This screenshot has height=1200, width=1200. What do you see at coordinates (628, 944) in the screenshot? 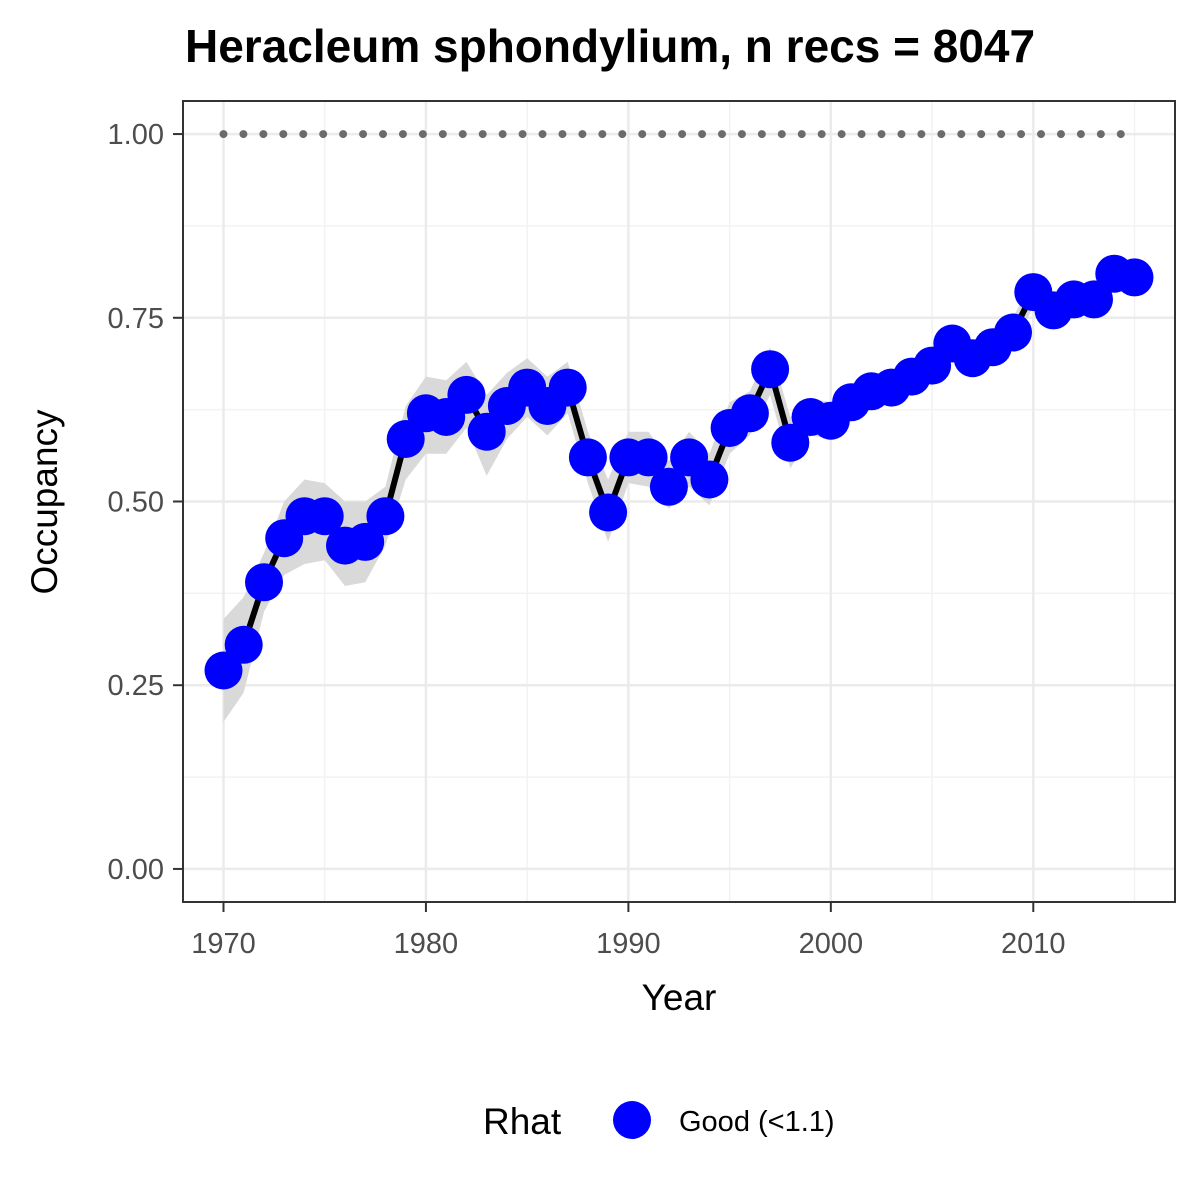
I see `x-tick-label: 1990` at bounding box center [628, 944].